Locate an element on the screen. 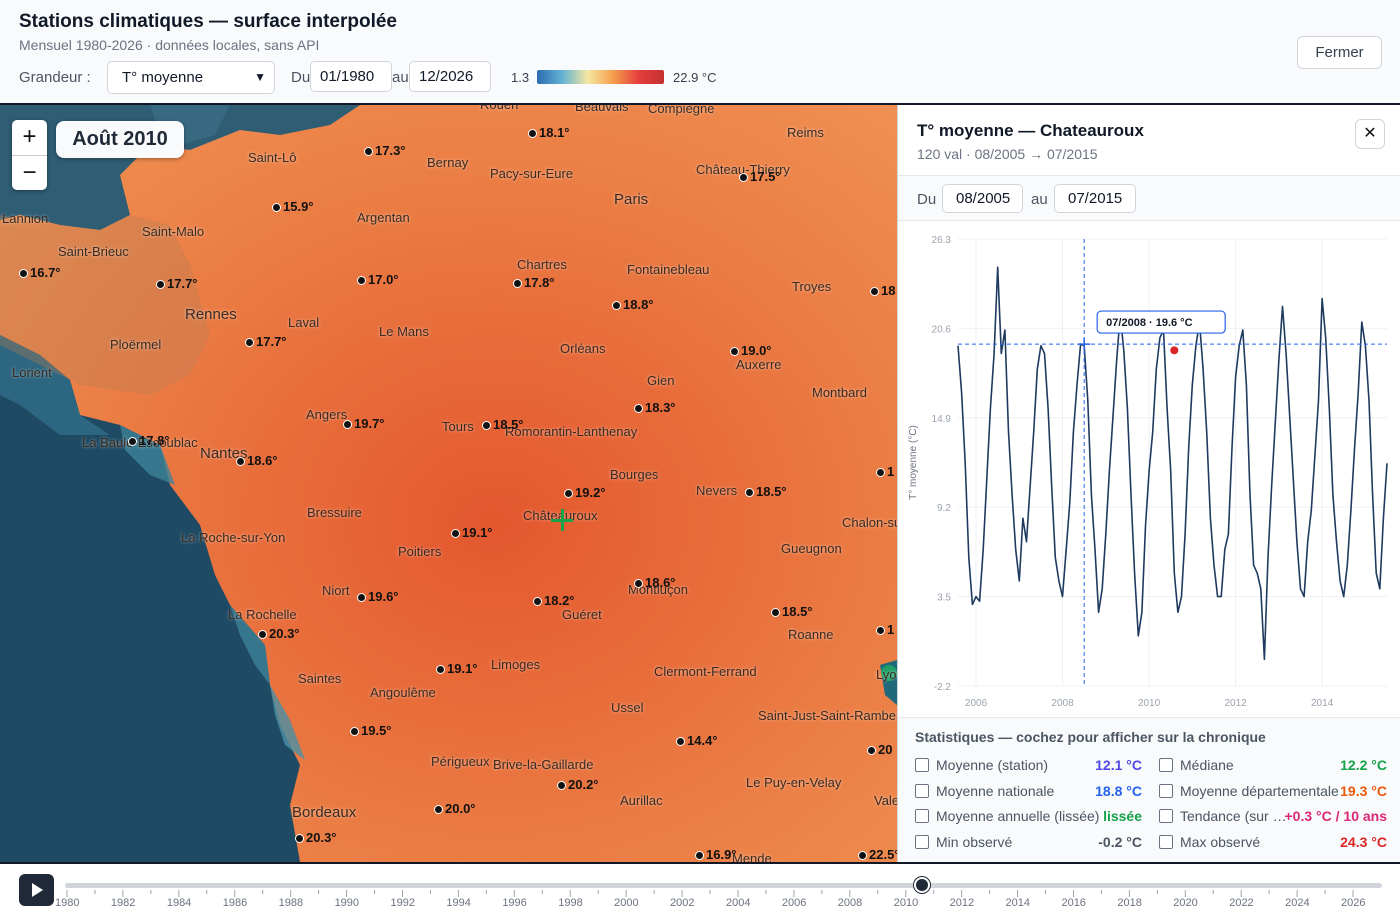  panel-subtitle: 120 val · 08/2005 → 07/2015 is located at coordinates (1007, 154).